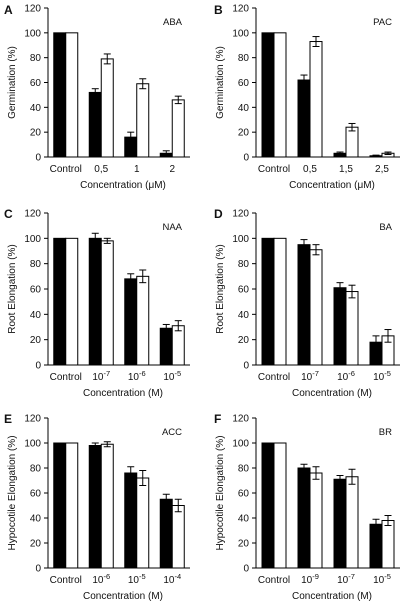  I want to click on x-tick-label: 1, so click(137, 169).